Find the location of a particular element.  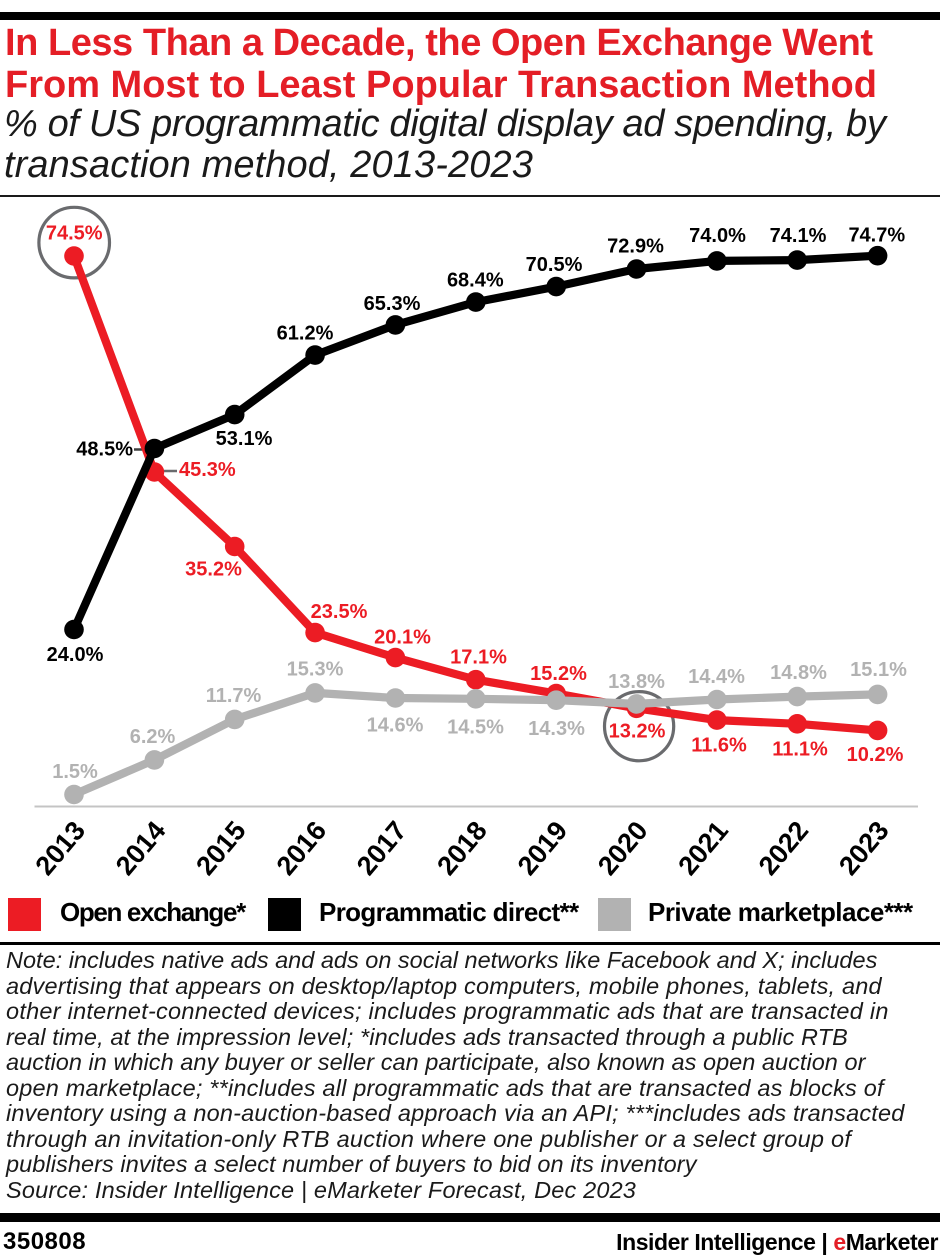

svg-text: 2023 is located at coordinates (864, 848).